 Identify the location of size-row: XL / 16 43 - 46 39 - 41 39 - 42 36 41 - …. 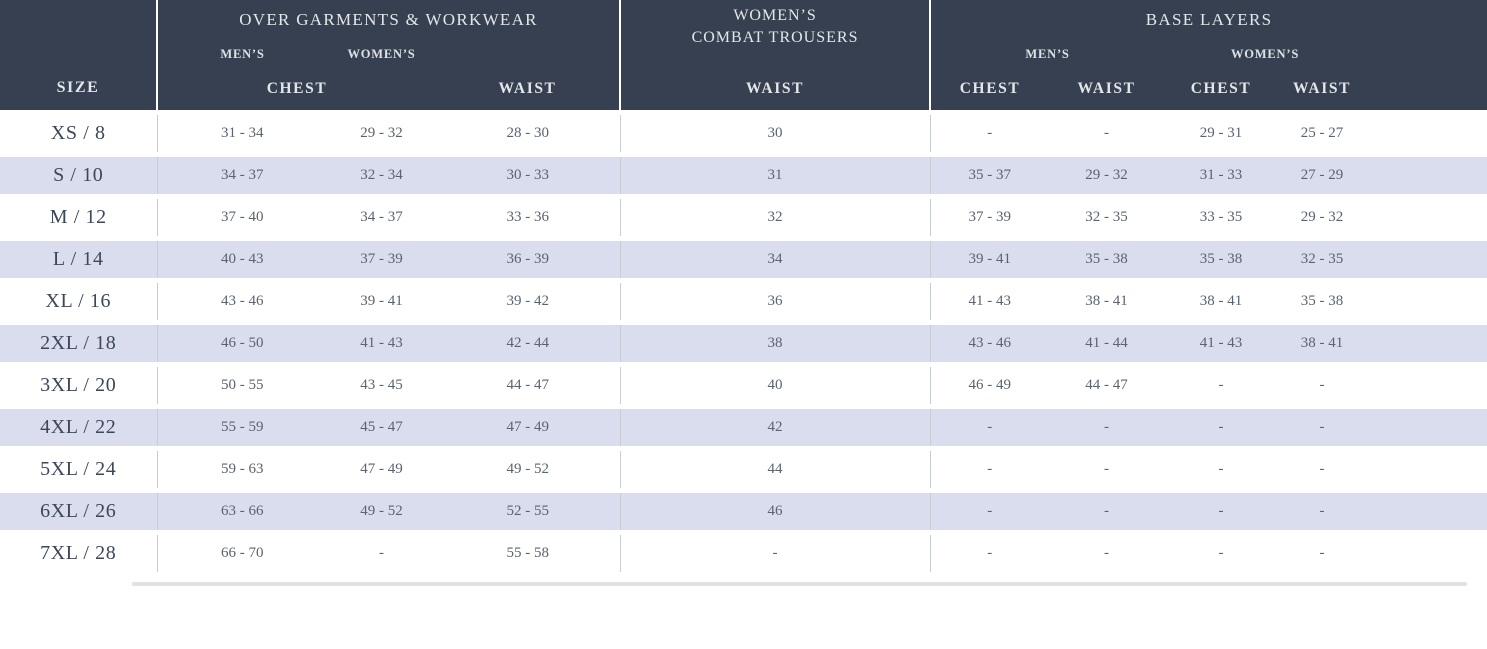
(743, 301).